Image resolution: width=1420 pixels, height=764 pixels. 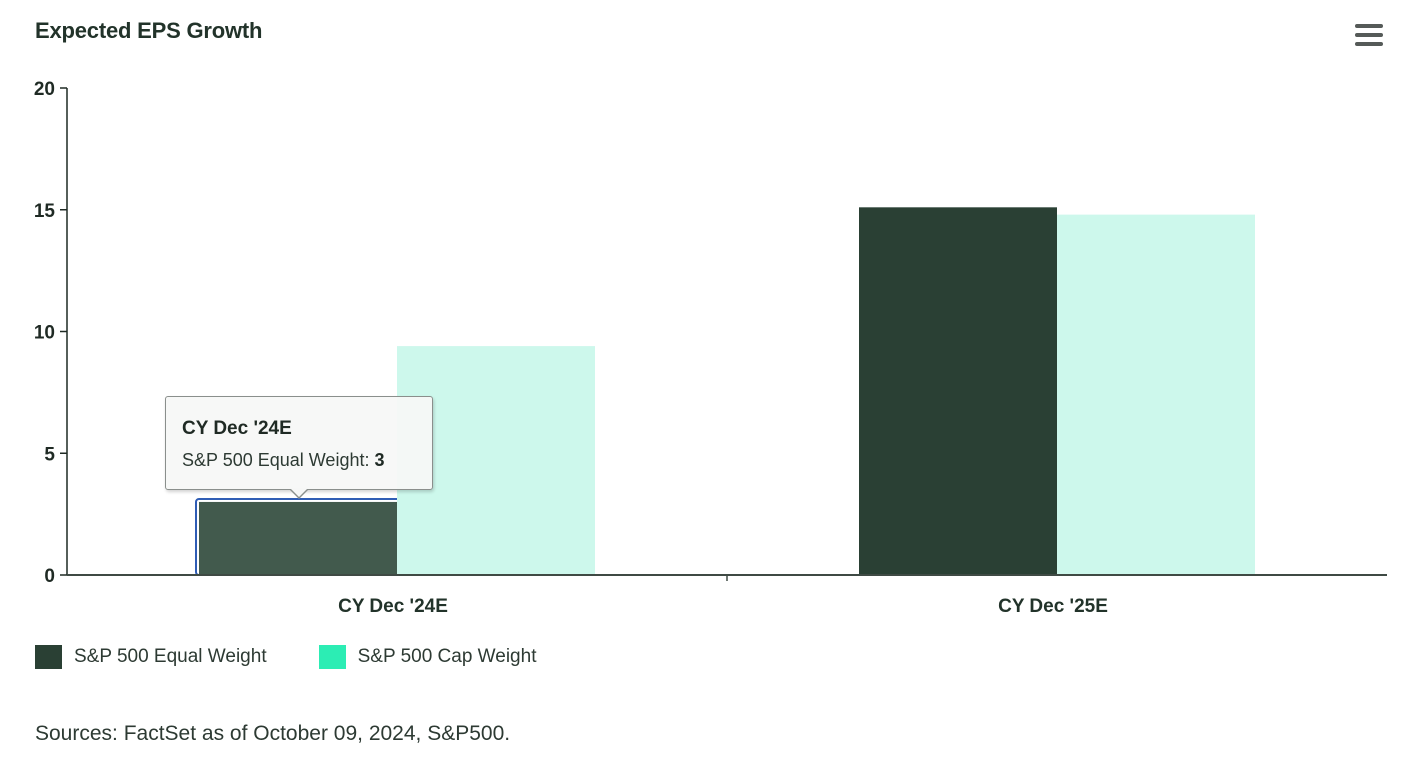 What do you see at coordinates (149, 30) in the screenshot?
I see `chart-title: Expected EPS Growth` at bounding box center [149, 30].